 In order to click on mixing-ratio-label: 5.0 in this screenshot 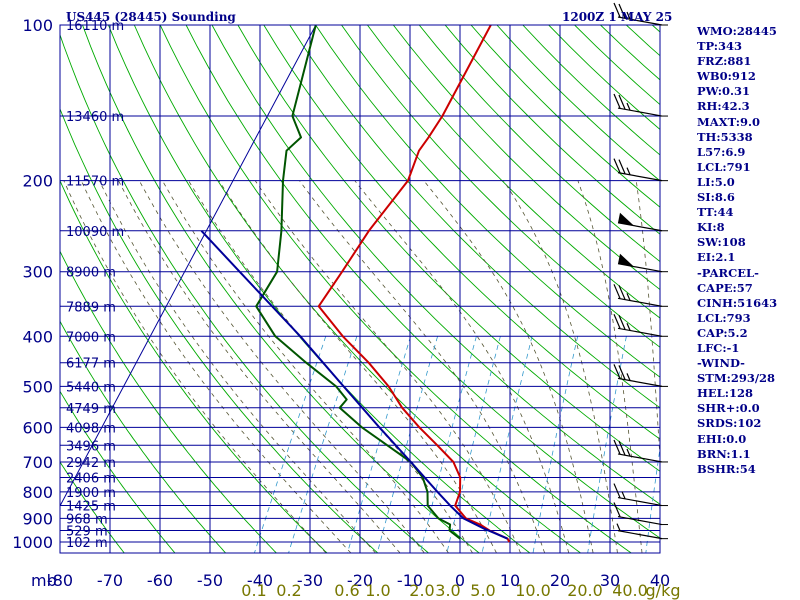, I will do `click(482, 590)`.